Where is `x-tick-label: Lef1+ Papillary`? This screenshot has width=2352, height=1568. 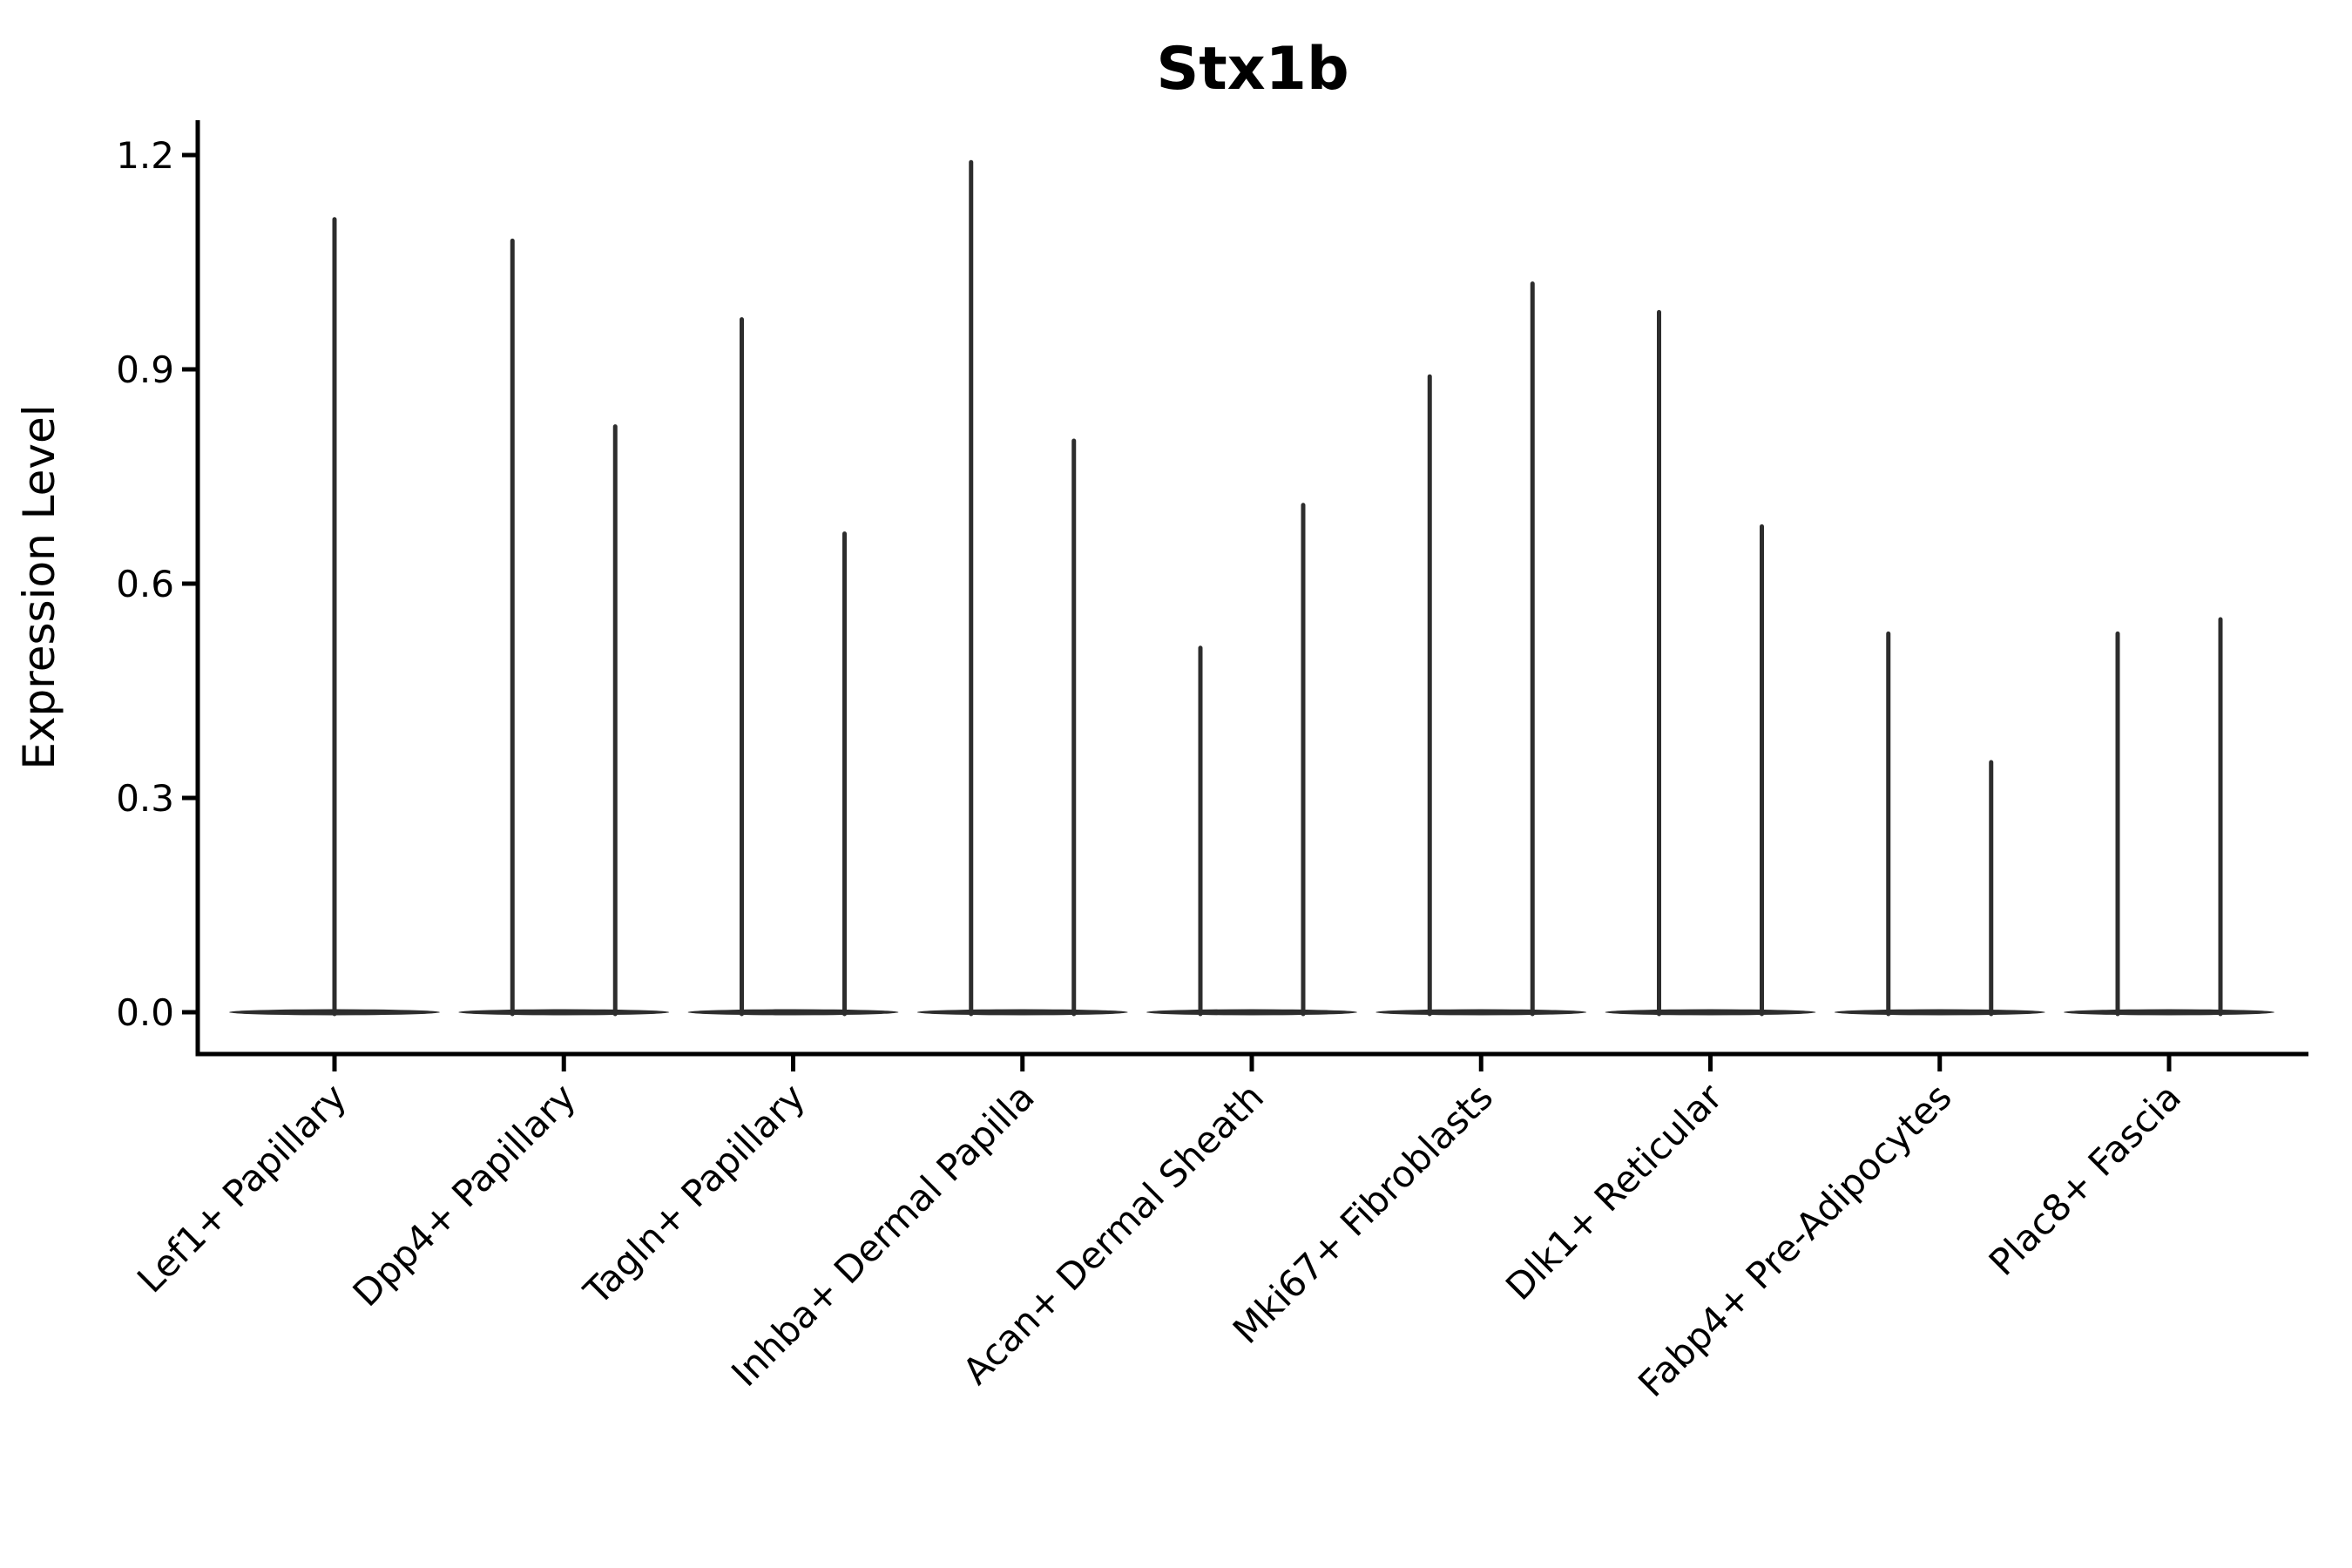
x-tick-label: Lef1+ Papillary is located at coordinates (242, 1188).